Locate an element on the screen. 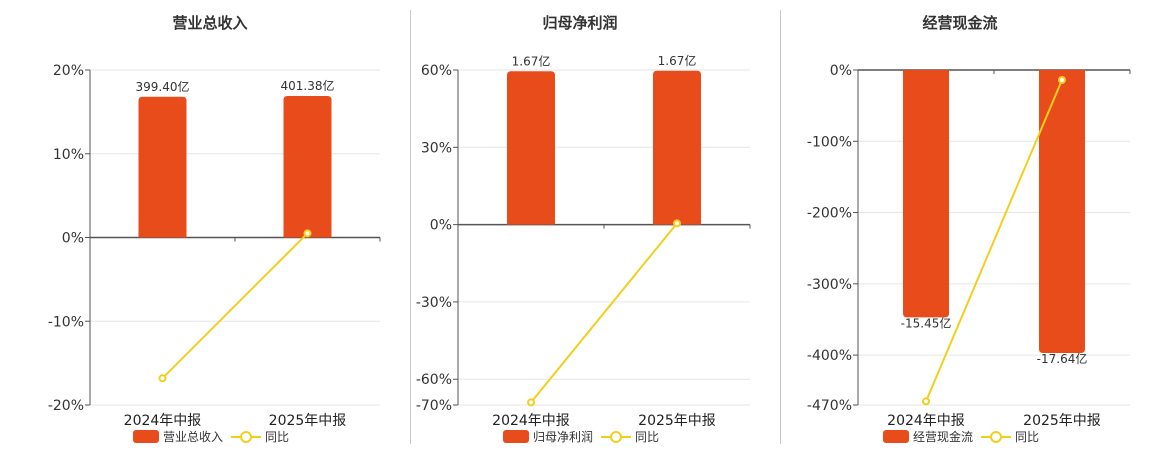 The image size is (1160, 450). y-tick-label: -400% is located at coordinates (829, 356).